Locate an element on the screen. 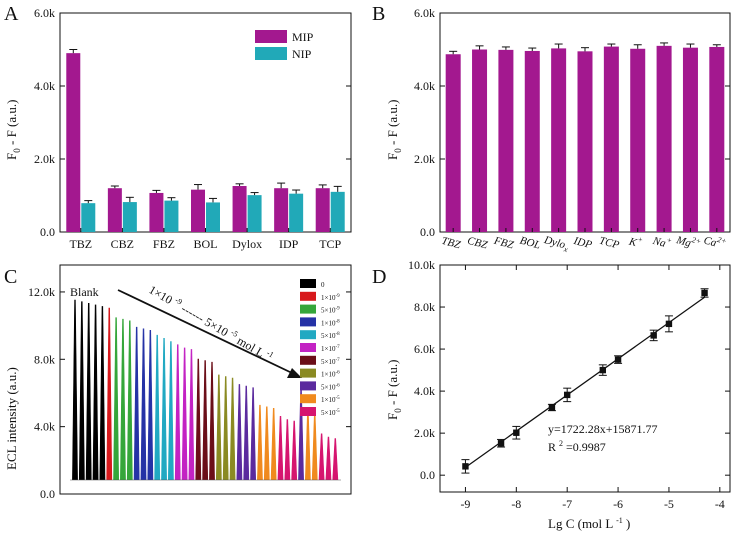  bar-mip-tcp is located at coordinates (322, 210).